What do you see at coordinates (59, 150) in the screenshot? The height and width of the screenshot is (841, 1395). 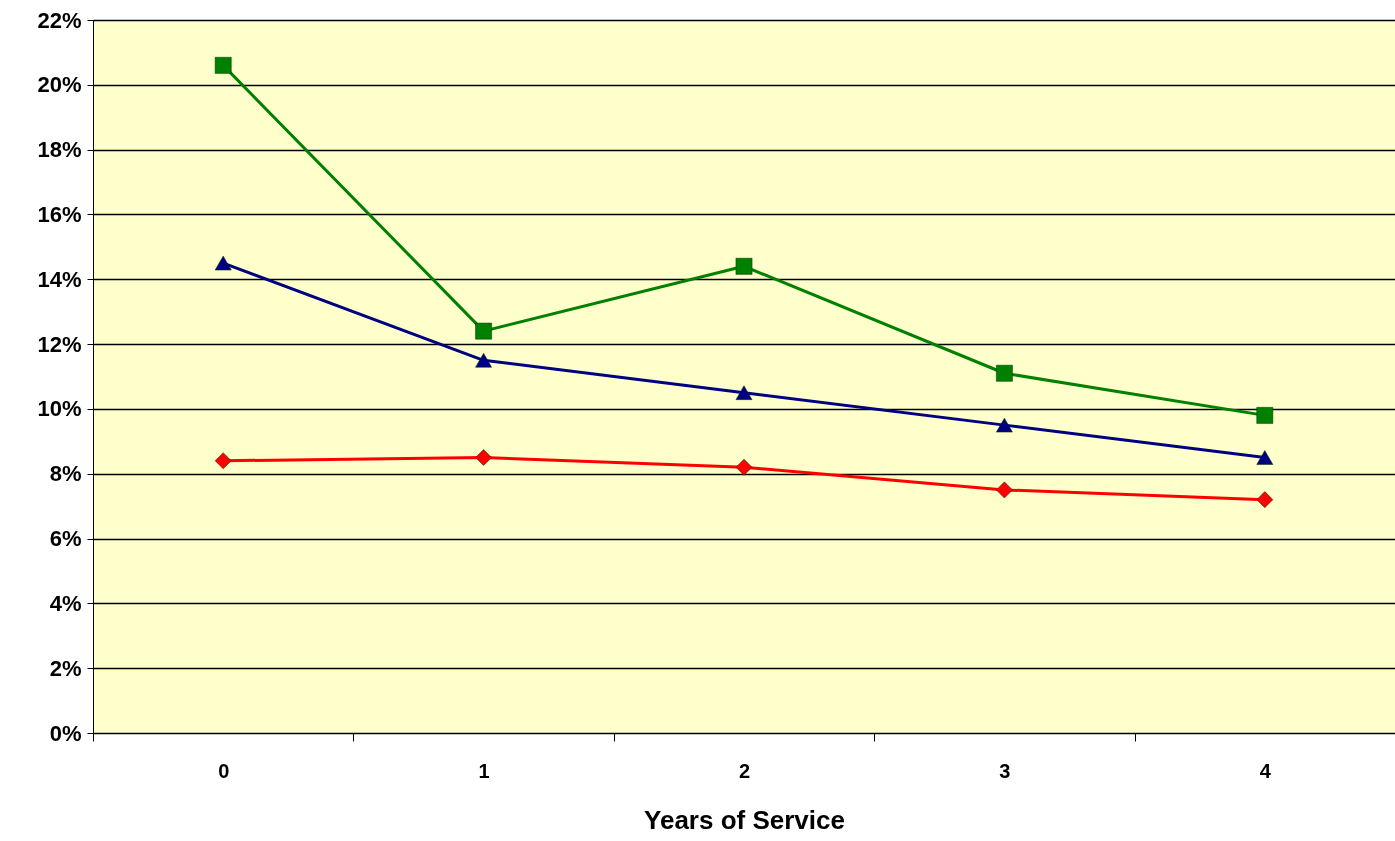 I see `y-tick-label: 18%` at bounding box center [59, 150].